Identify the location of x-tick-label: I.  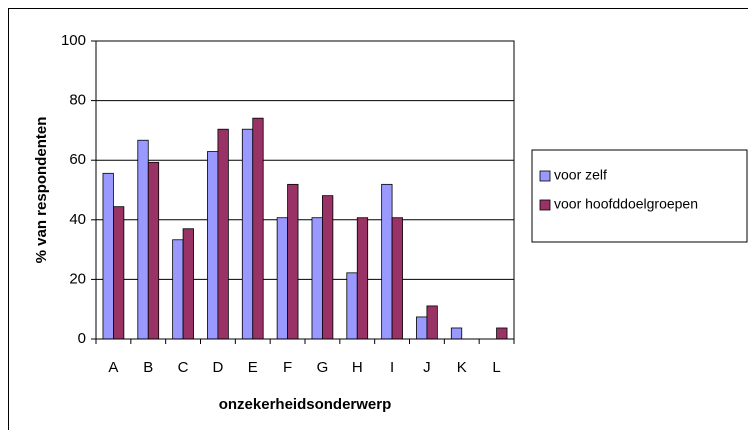
(392, 367).